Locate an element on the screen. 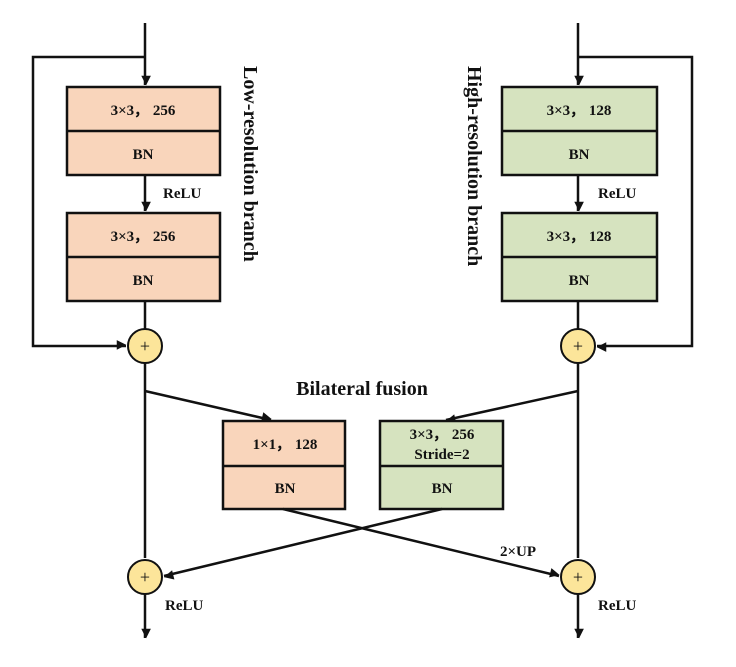 The width and height of the screenshot is (736, 667). relu-label-left: ReLU is located at coordinates (184, 606).